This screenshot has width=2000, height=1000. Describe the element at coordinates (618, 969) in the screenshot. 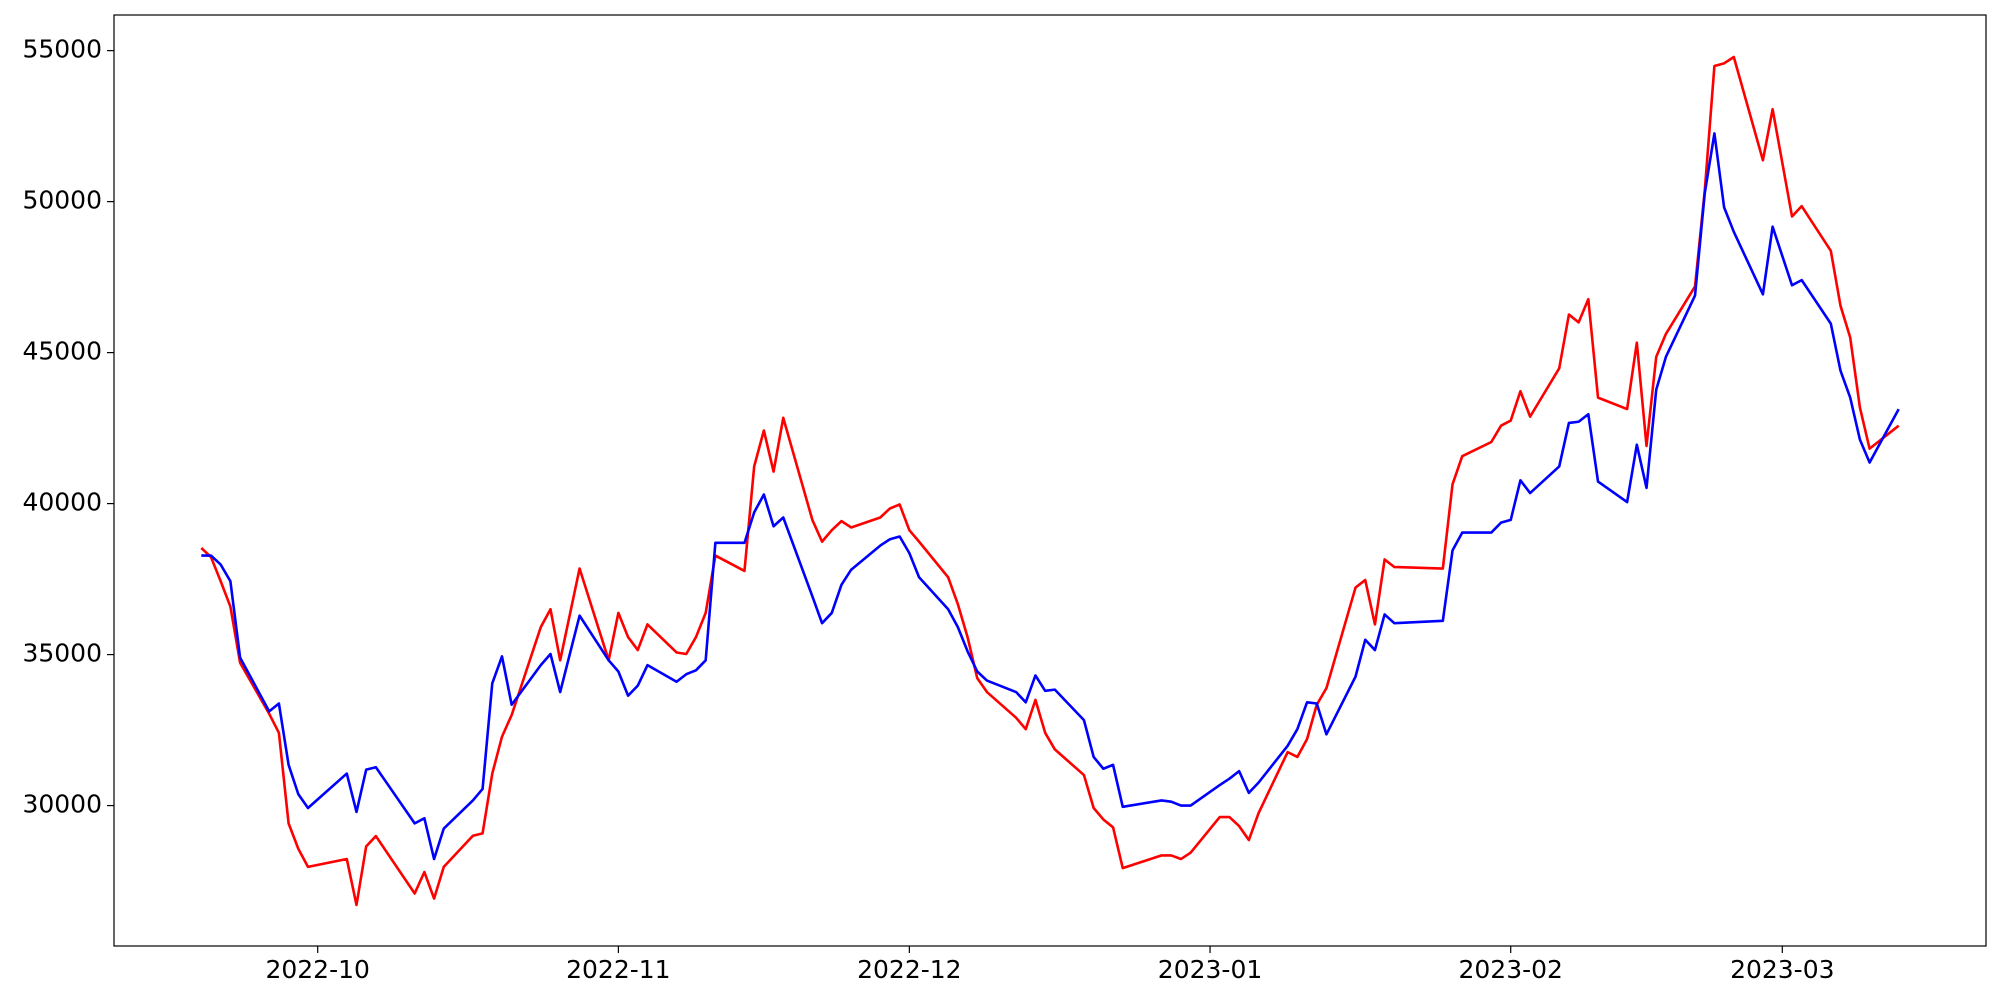

I see `x-tick-label: 2022-11` at that location.